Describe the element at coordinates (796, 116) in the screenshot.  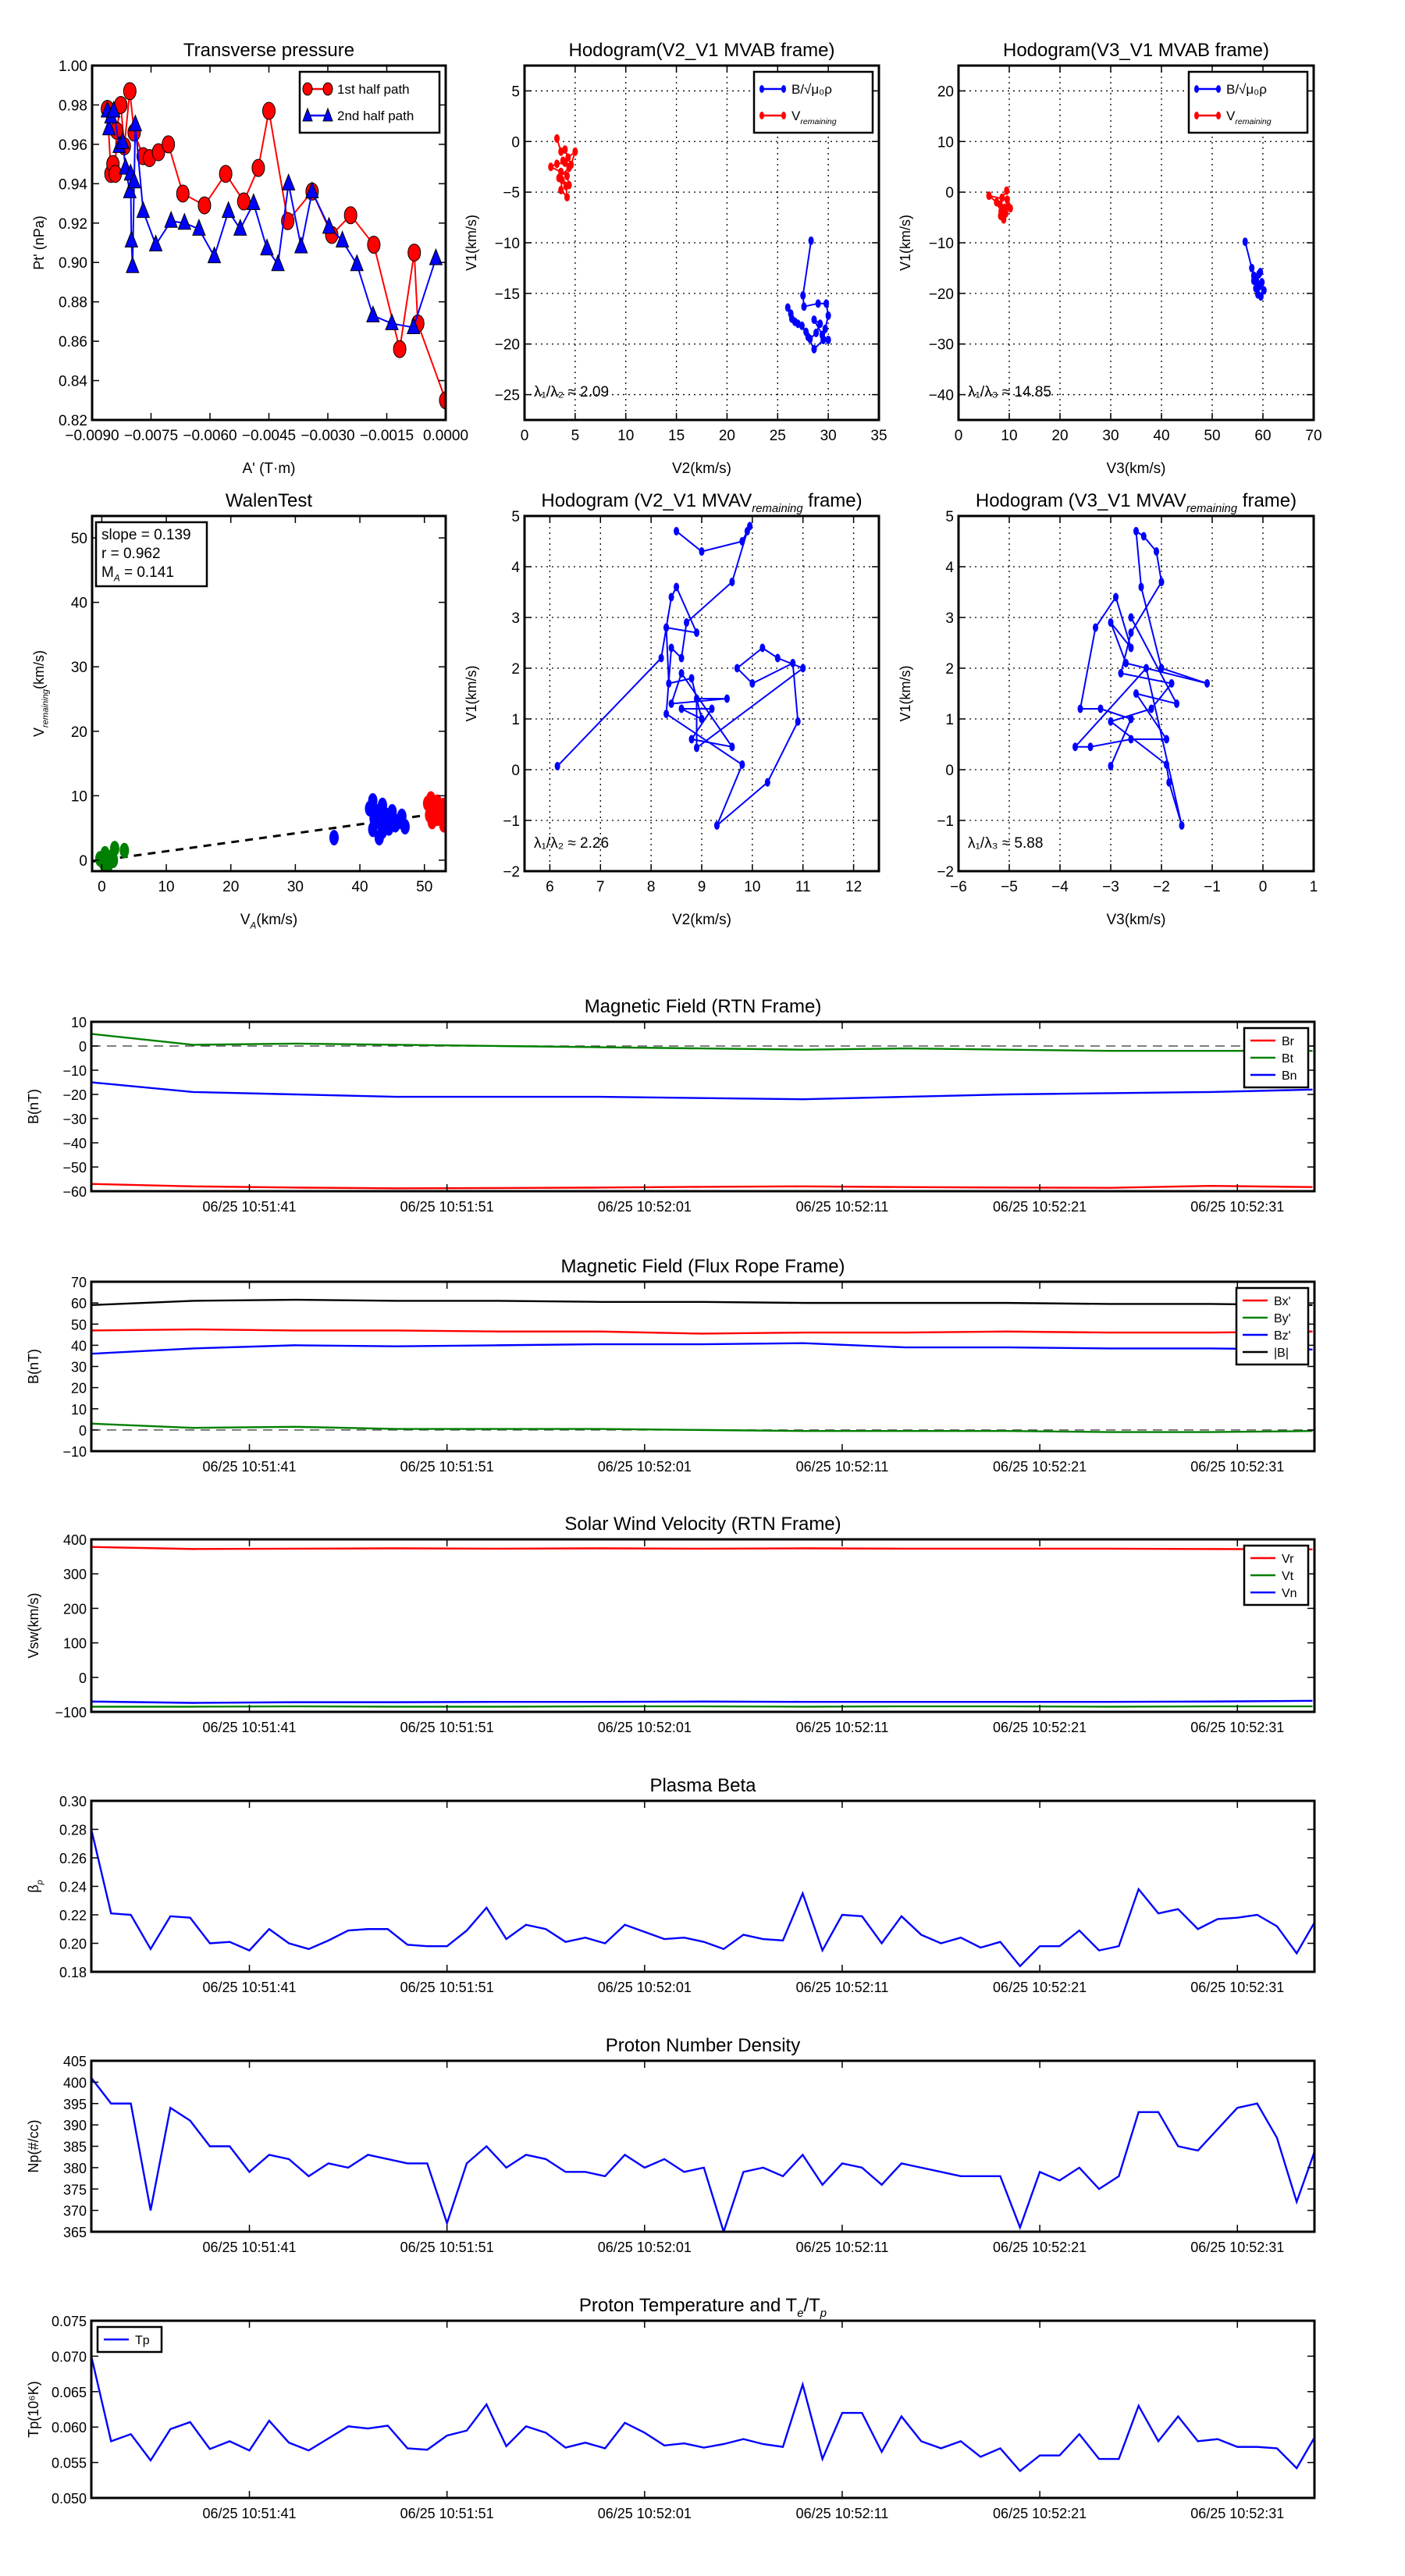
I see `legend-label-part: V` at that location.